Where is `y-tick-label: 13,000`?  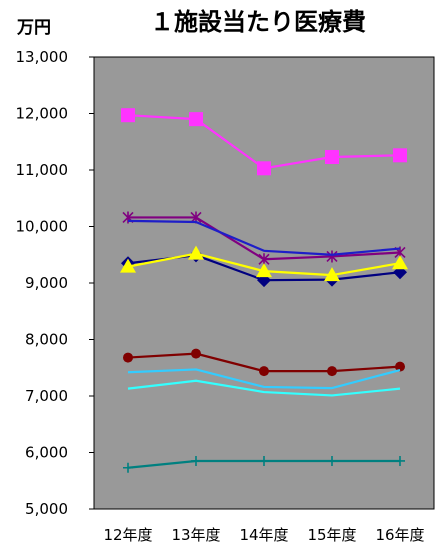 y-tick-label: 13,000 is located at coordinates (42, 57).